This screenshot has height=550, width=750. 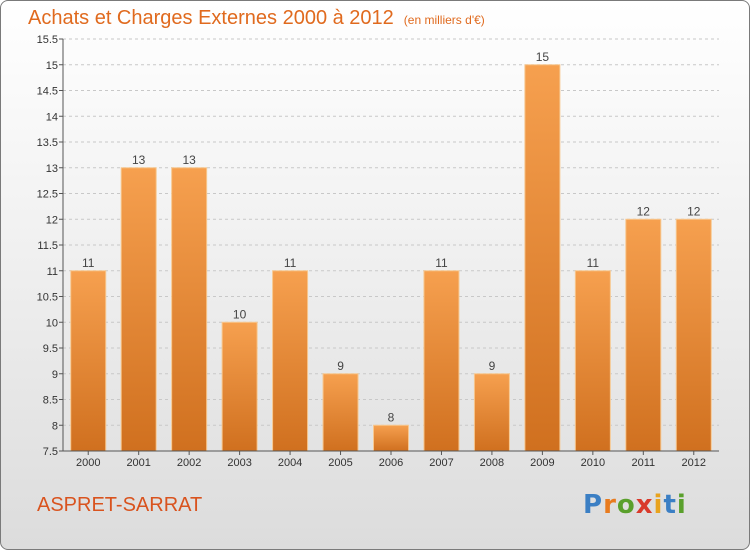 I want to click on x-tick-label: 2002, so click(x=189, y=463).